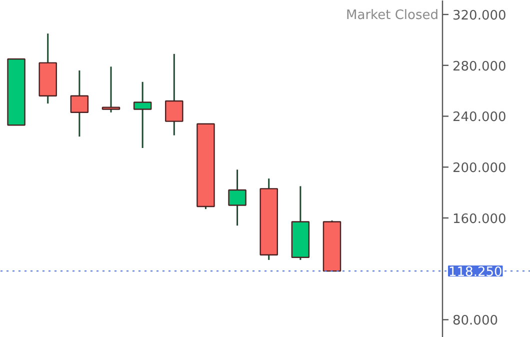 The width and height of the screenshot is (530, 337). What do you see at coordinates (479, 16) in the screenshot?
I see `y-tick-label: 320.000` at bounding box center [479, 16].